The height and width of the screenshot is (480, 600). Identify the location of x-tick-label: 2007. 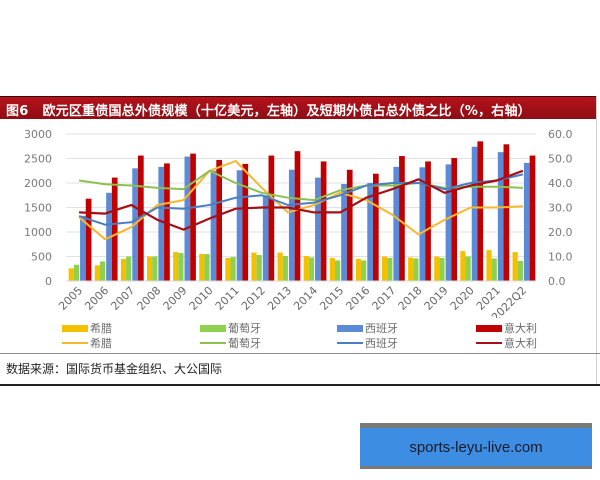
(122, 298).